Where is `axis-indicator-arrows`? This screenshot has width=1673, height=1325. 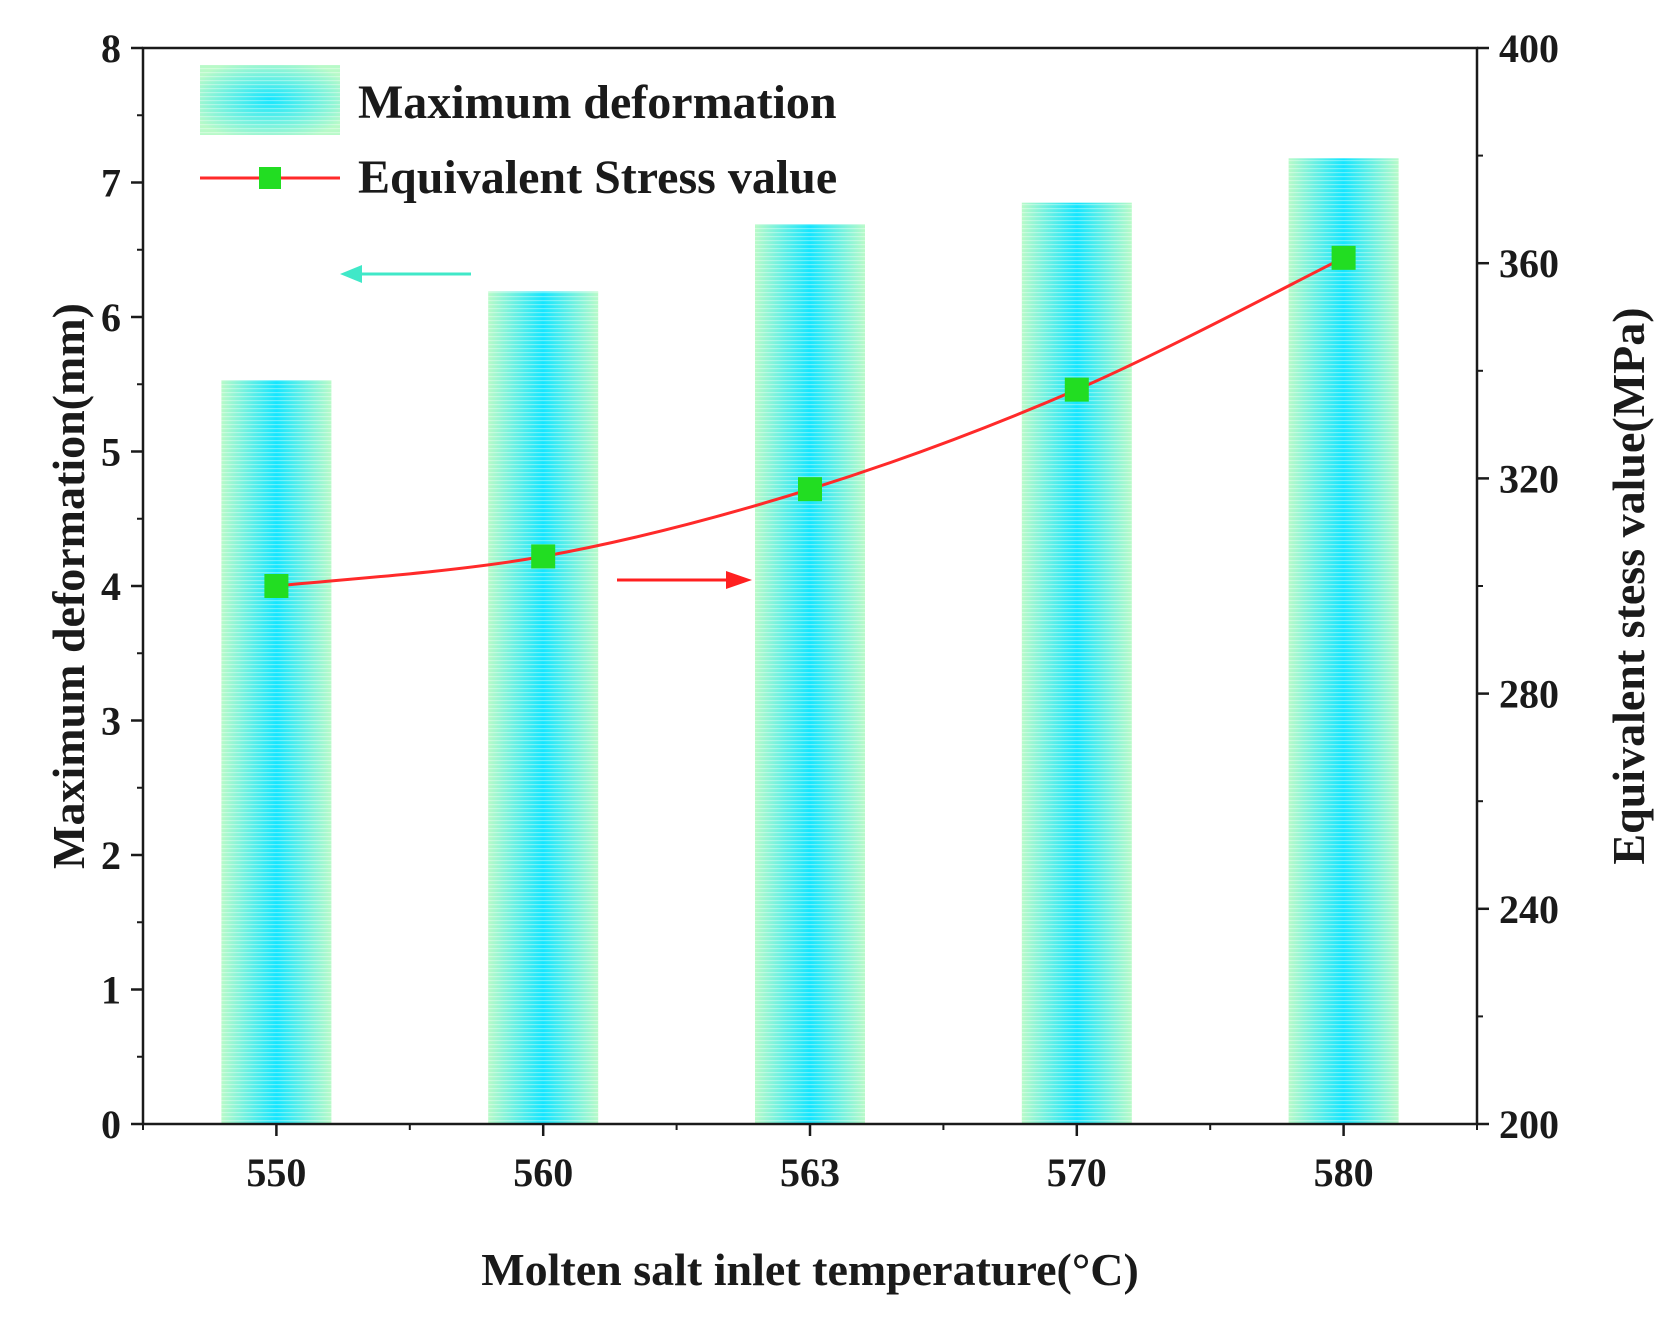
axis-indicator-arrows is located at coordinates (546, 427).